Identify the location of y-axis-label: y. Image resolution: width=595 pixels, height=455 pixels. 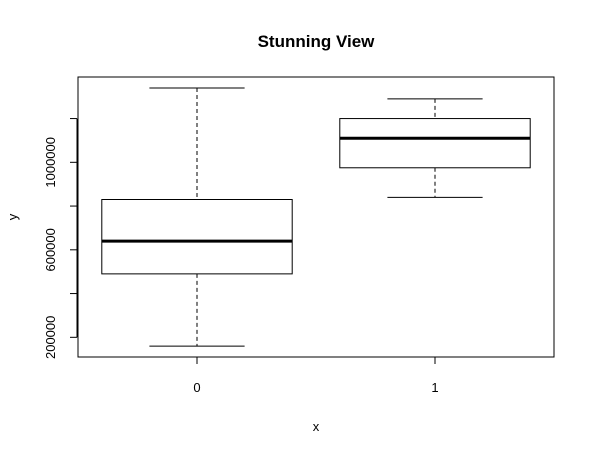
(12, 216).